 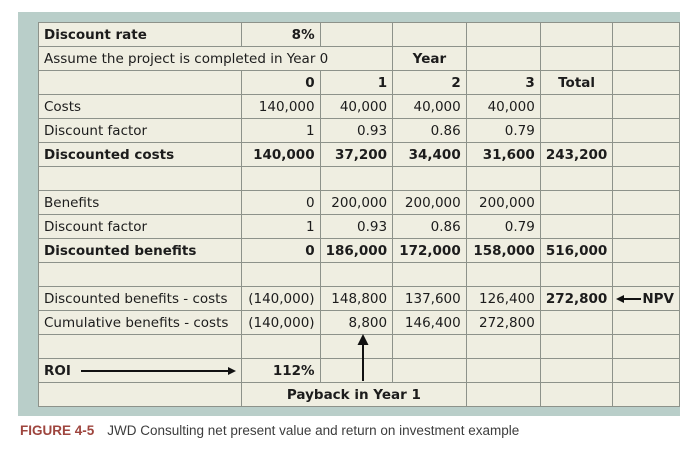 What do you see at coordinates (358, 394) in the screenshot?
I see `table-row: Payback in Year 1` at bounding box center [358, 394].